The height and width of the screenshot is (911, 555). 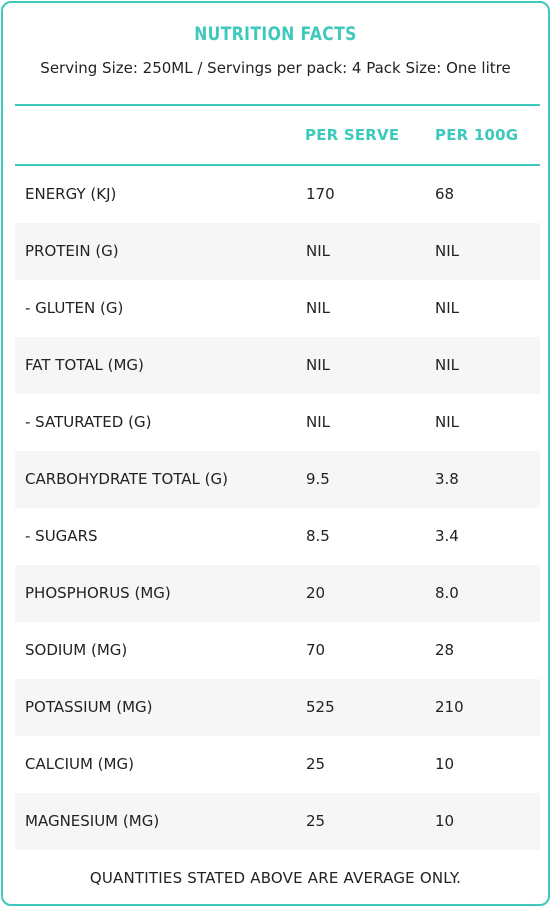 What do you see at coordinates (277, 422) in the screenshot?
I see `table-row: - SATURATED (G) NIL NIL` at bounding box center [277, 422].